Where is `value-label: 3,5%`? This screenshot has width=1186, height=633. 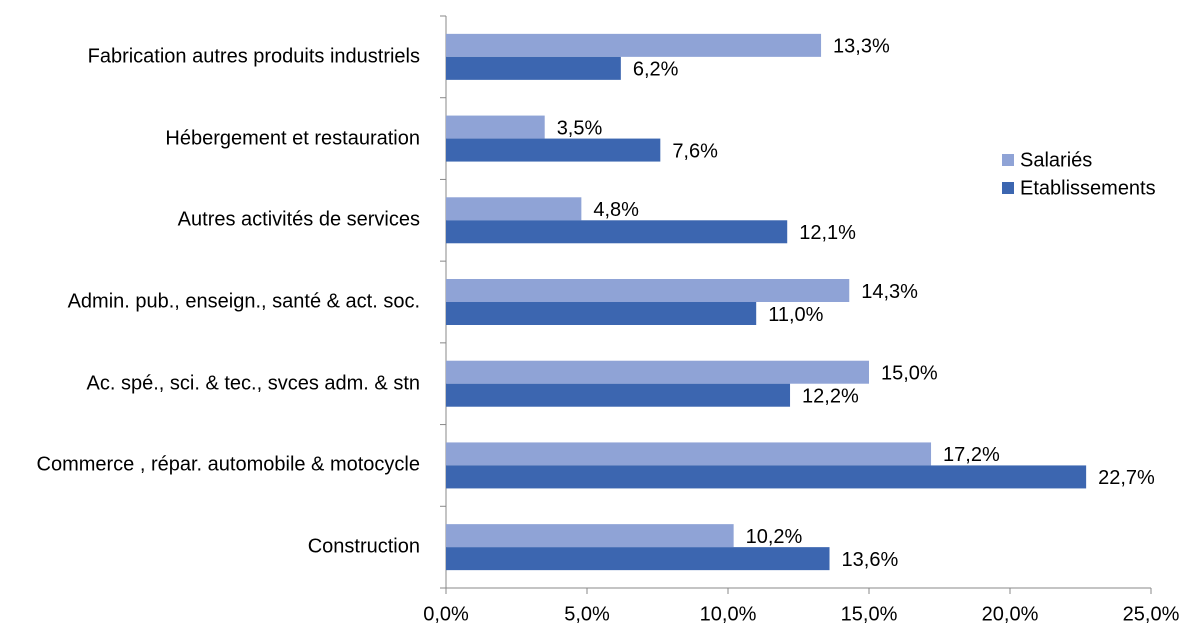 value-label: 3,5% is located at coordinates (580, 128).